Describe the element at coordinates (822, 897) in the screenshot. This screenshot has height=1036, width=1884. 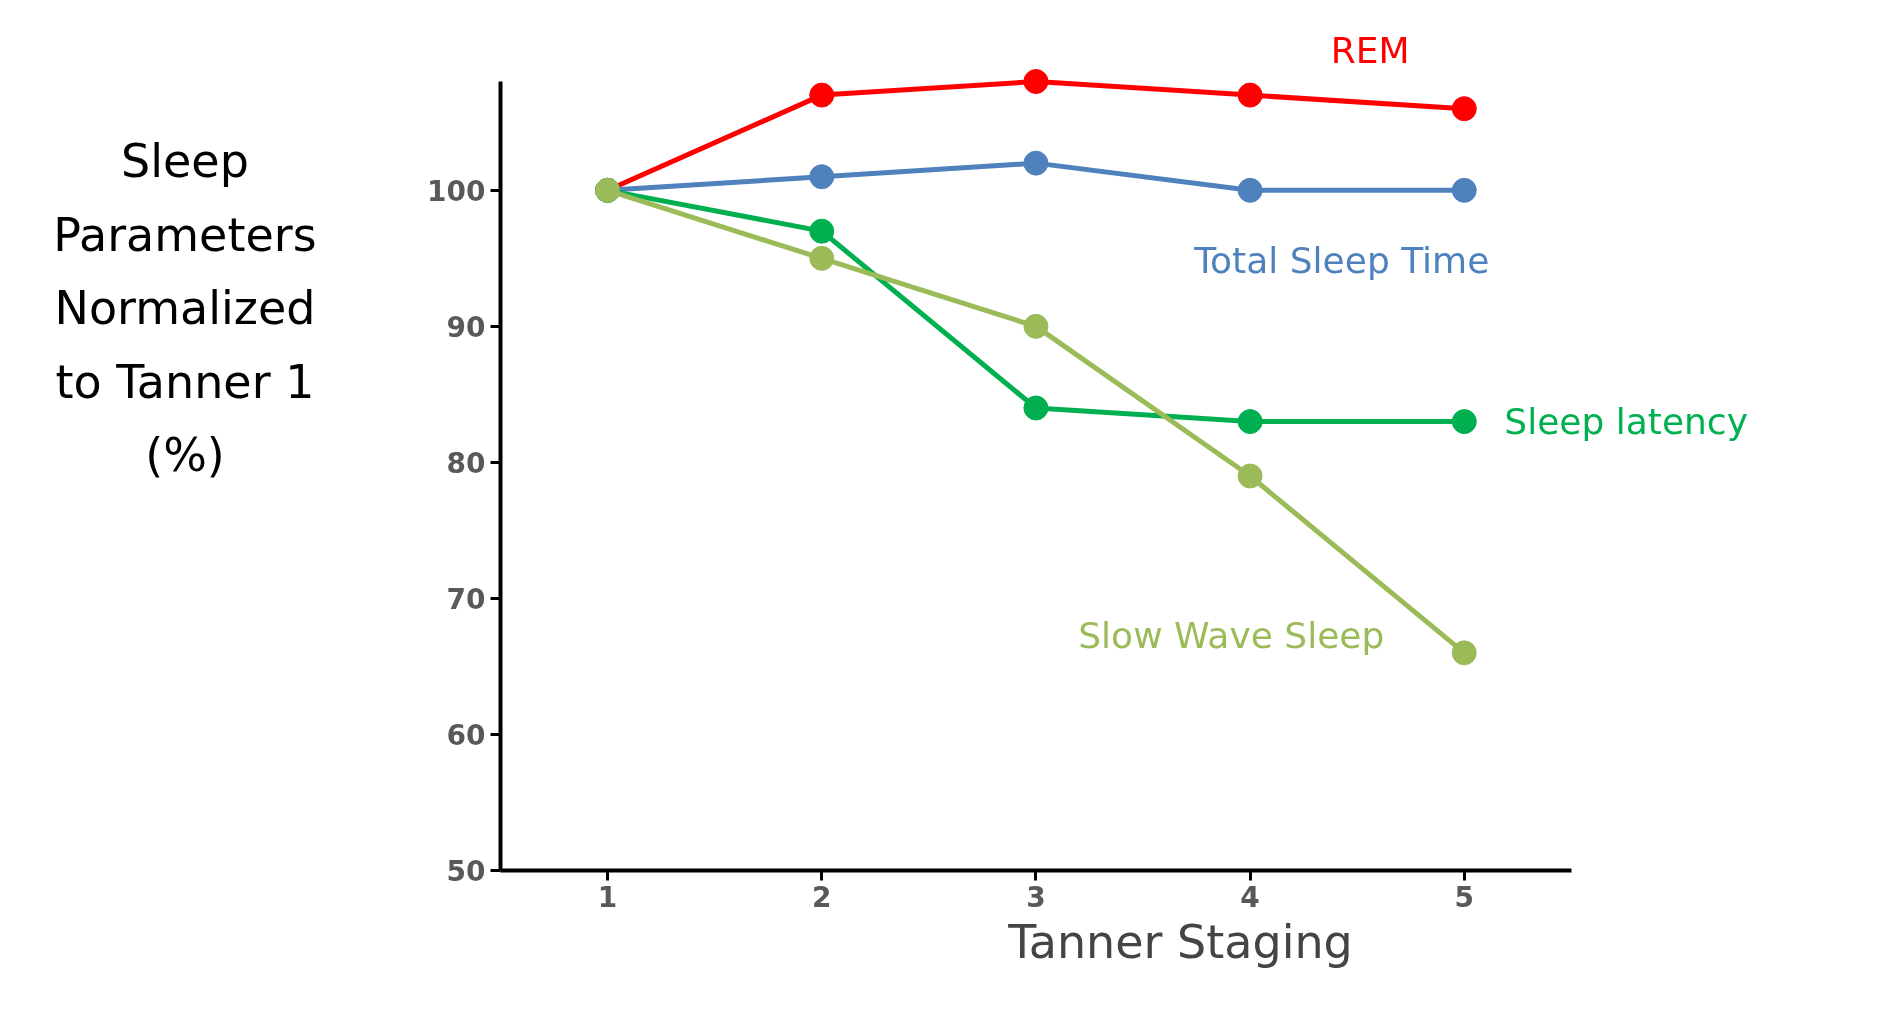
I see `x-tick-label: 2` at that location.